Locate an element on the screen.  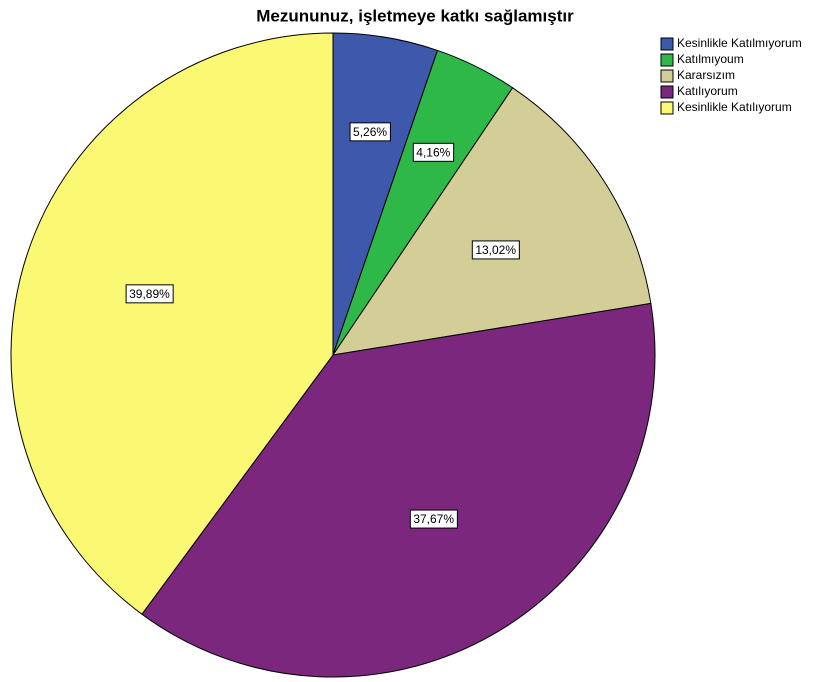
data-label: 39,89% is located at coordinates (149, 294).